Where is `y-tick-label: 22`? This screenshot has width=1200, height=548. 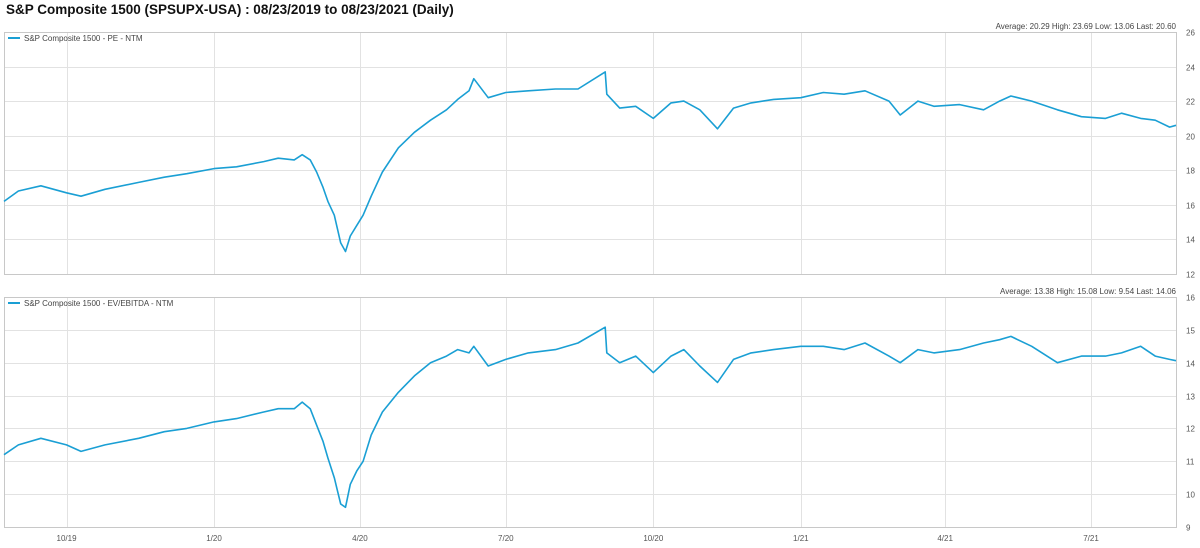 y-tick-label: 22 is located at coordinates (1190, 102).